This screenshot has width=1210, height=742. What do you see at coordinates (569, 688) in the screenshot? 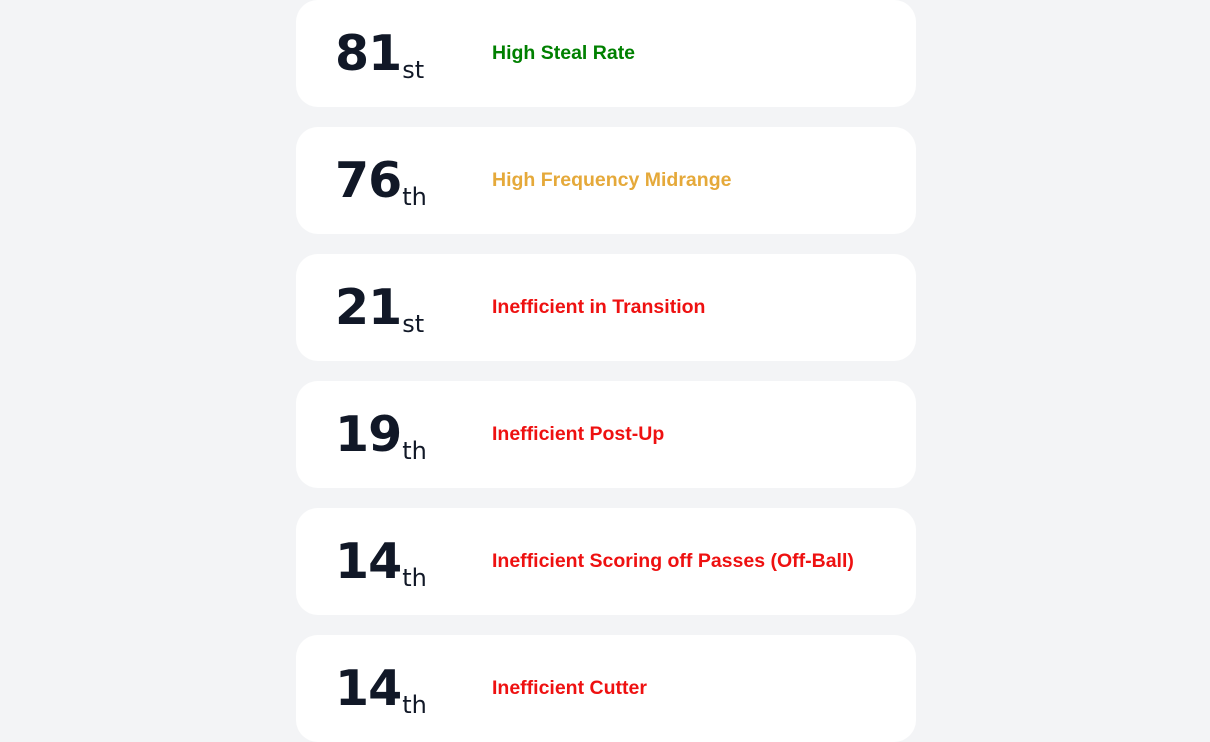
I see `ranking-label: Inefficient Cutter` at bounding box center [569, 688].